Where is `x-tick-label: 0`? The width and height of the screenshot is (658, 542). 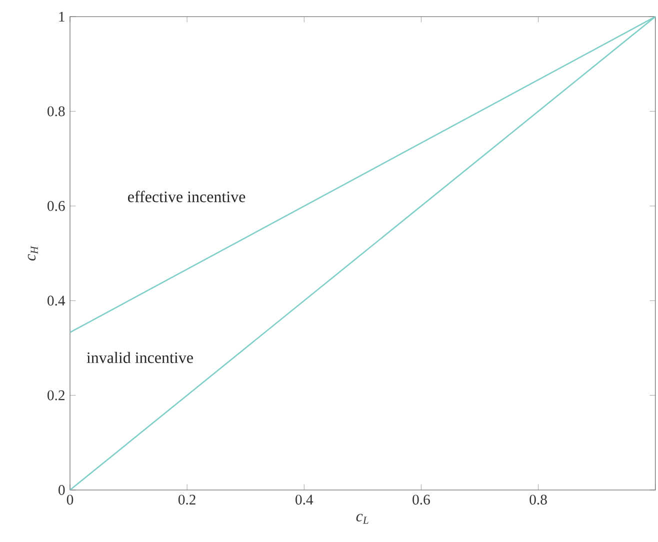
x-tick-label: 0 is located at coordinates (70, 499).